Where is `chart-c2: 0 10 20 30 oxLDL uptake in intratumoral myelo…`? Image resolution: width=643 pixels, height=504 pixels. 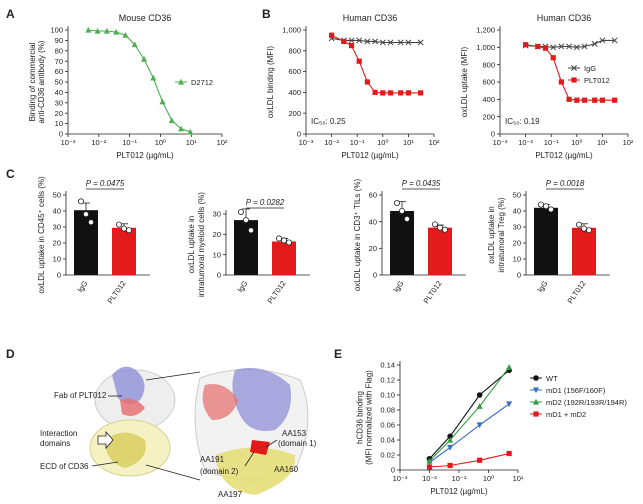 chart-c2: 0 10 20 30 oxLDL uptake in intratumoral myelo… is located at coordinates (248, 248).